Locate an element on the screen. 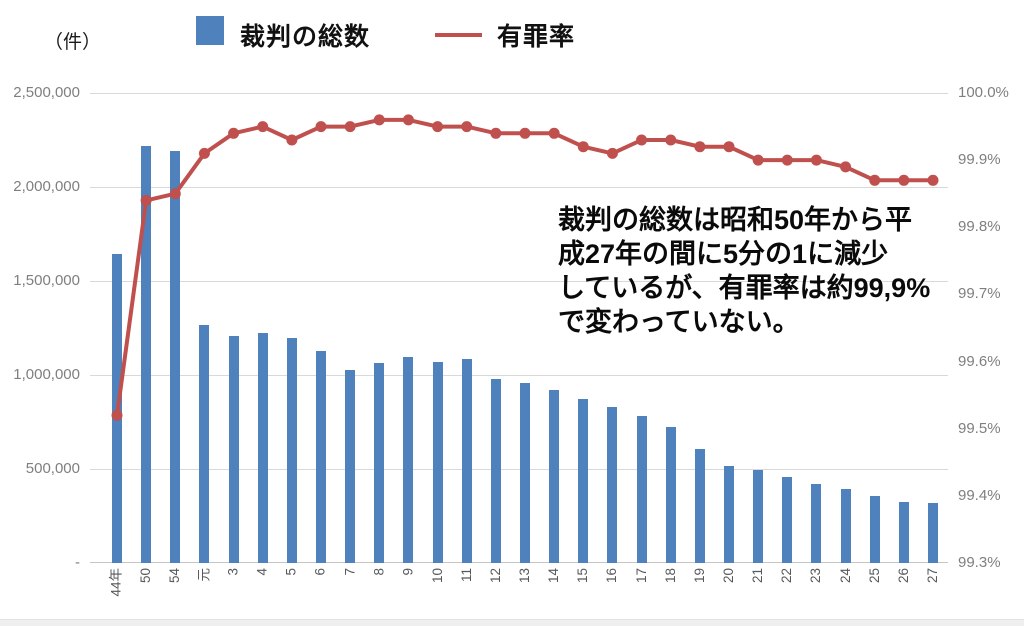 The width and height of the screenshot is (1024, 626). left-axis-label: 500,000 is located at coordinates (52, 468).